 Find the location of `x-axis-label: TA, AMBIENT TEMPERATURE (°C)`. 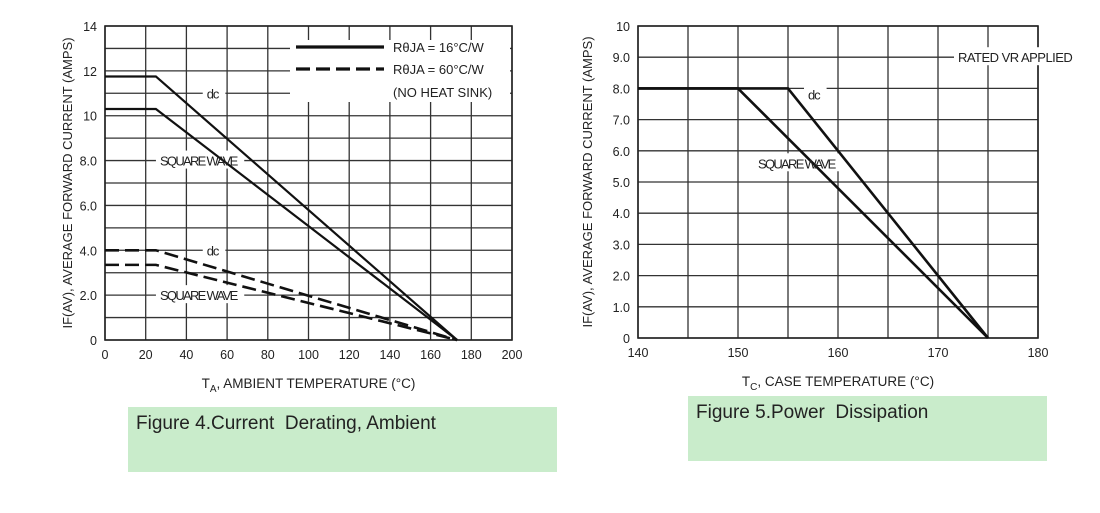

x-axis-label: TA, AMBIENT TEMPERATURE (°C) is located at coordinates (309, 385).